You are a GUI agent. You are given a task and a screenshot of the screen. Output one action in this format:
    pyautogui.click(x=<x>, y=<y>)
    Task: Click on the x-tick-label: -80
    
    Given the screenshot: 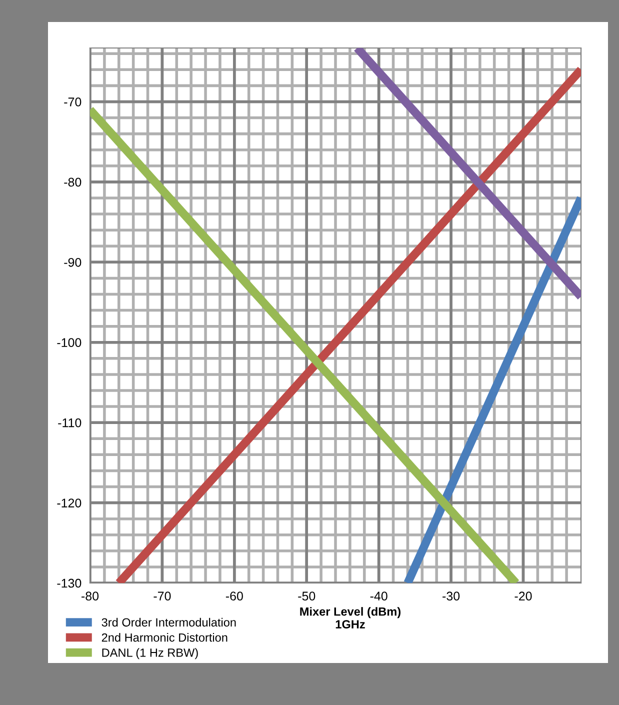 What is the action you would take?
    pyautogui.click(x=90, y=596)
    